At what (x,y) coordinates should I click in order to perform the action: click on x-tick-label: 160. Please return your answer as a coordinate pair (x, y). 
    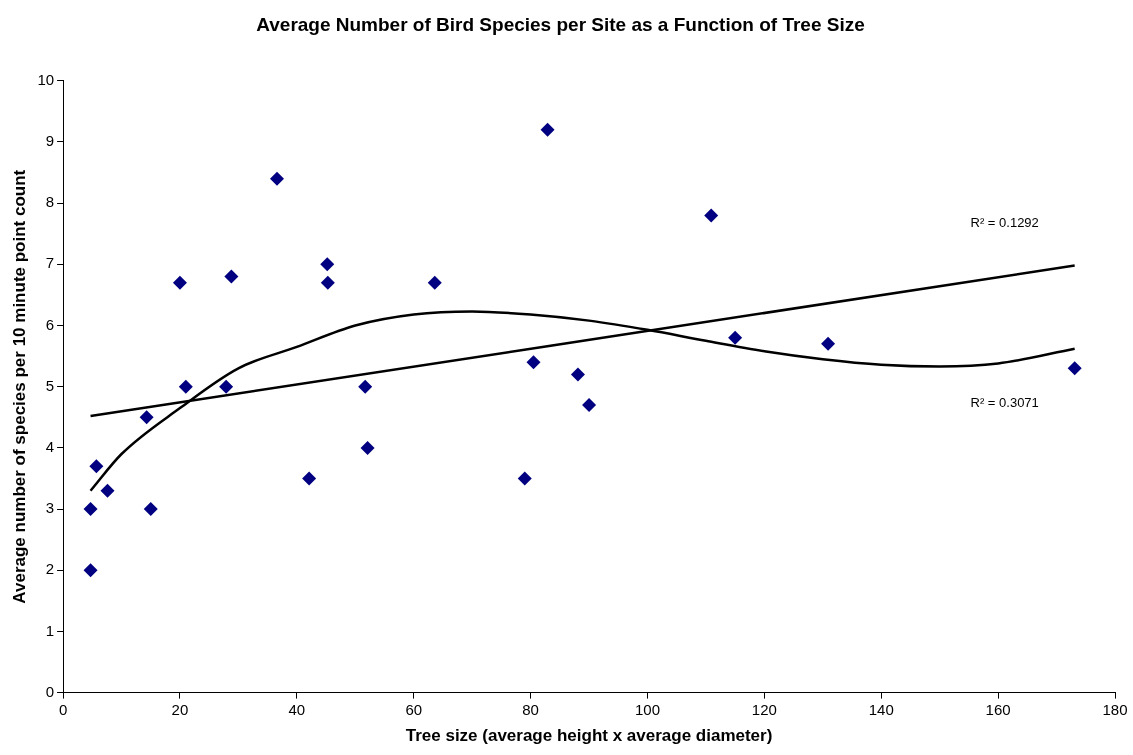
    Looking at the image, I should click on (998, 709).